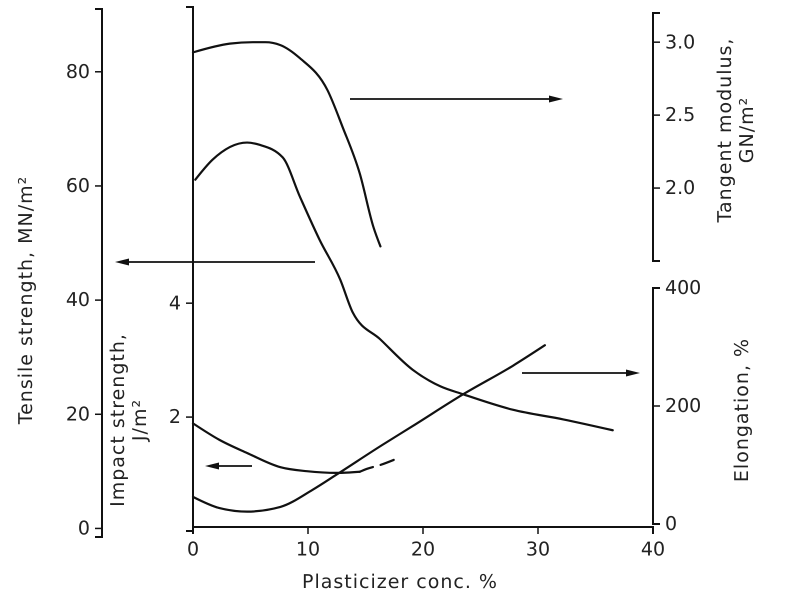  I want to click on y-axis-title: Tensile strength, MN/m², so click(26, 301).